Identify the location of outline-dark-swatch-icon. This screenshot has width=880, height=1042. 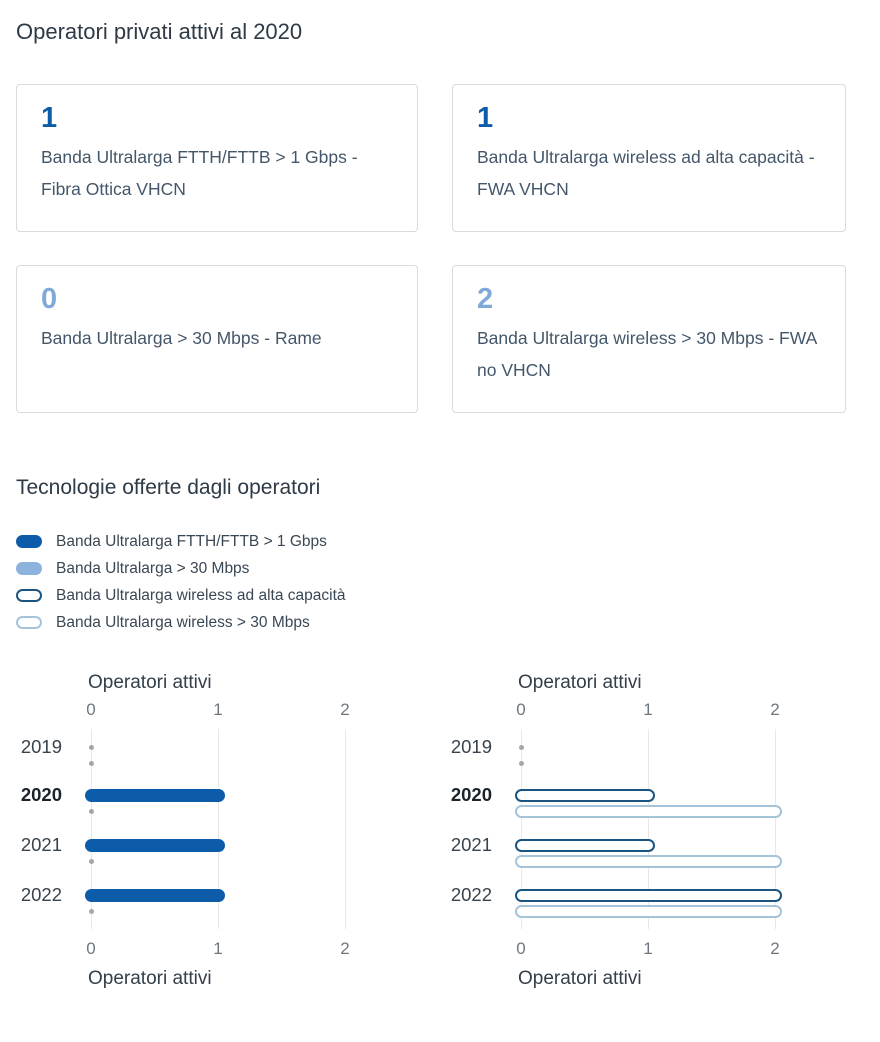
(29, 595).